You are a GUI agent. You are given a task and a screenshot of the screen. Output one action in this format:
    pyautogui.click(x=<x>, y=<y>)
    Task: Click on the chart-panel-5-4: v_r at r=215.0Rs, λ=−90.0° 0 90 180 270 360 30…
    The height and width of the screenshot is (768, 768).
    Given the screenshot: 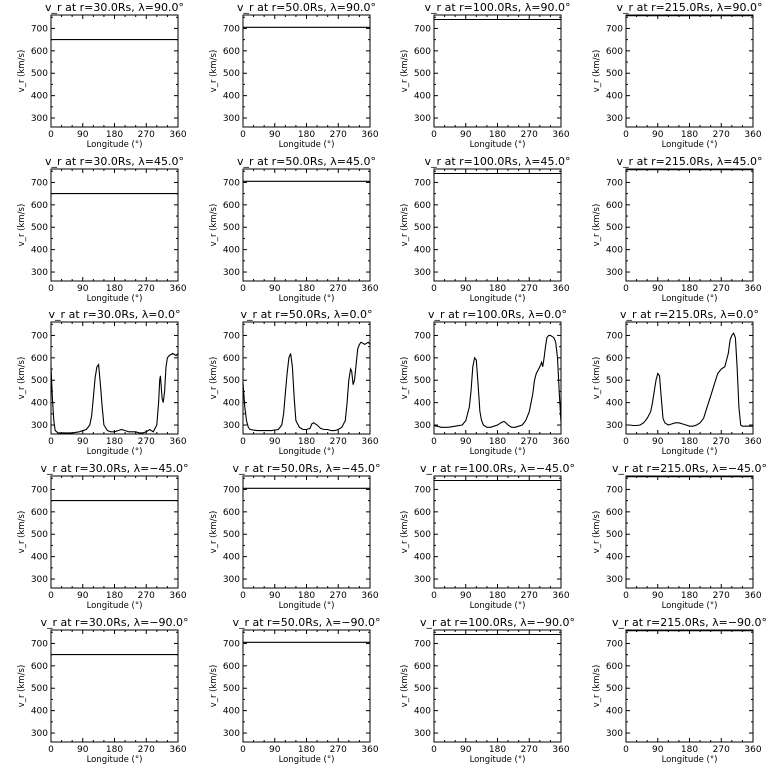 What is the action you would take?
    pyautogui.click(x=679, y=690)
    